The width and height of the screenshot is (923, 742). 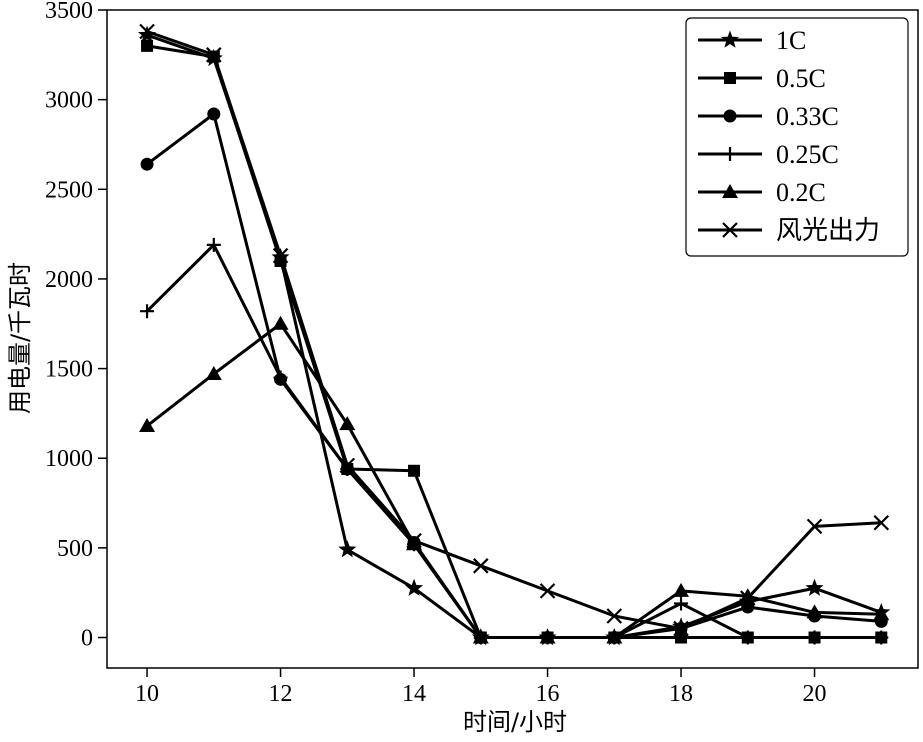 I want to click on legend-label: 0.5C, so click(x=801, y=78).